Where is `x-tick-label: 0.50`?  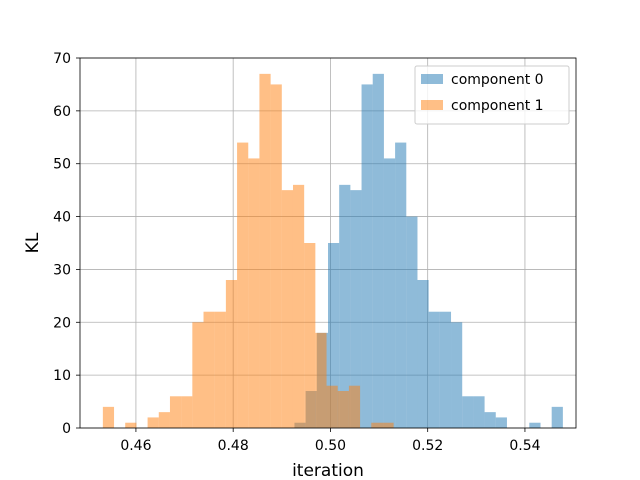 x-tick-label: 0.50 is located at coordinates (330, 446).